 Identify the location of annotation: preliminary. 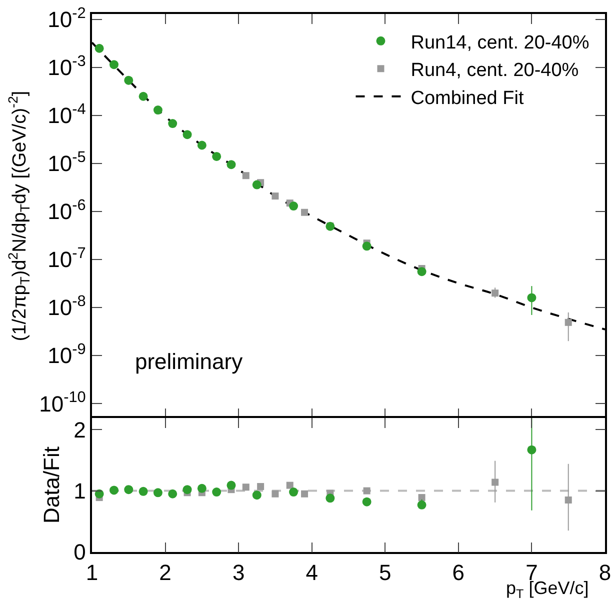
(189, 361).